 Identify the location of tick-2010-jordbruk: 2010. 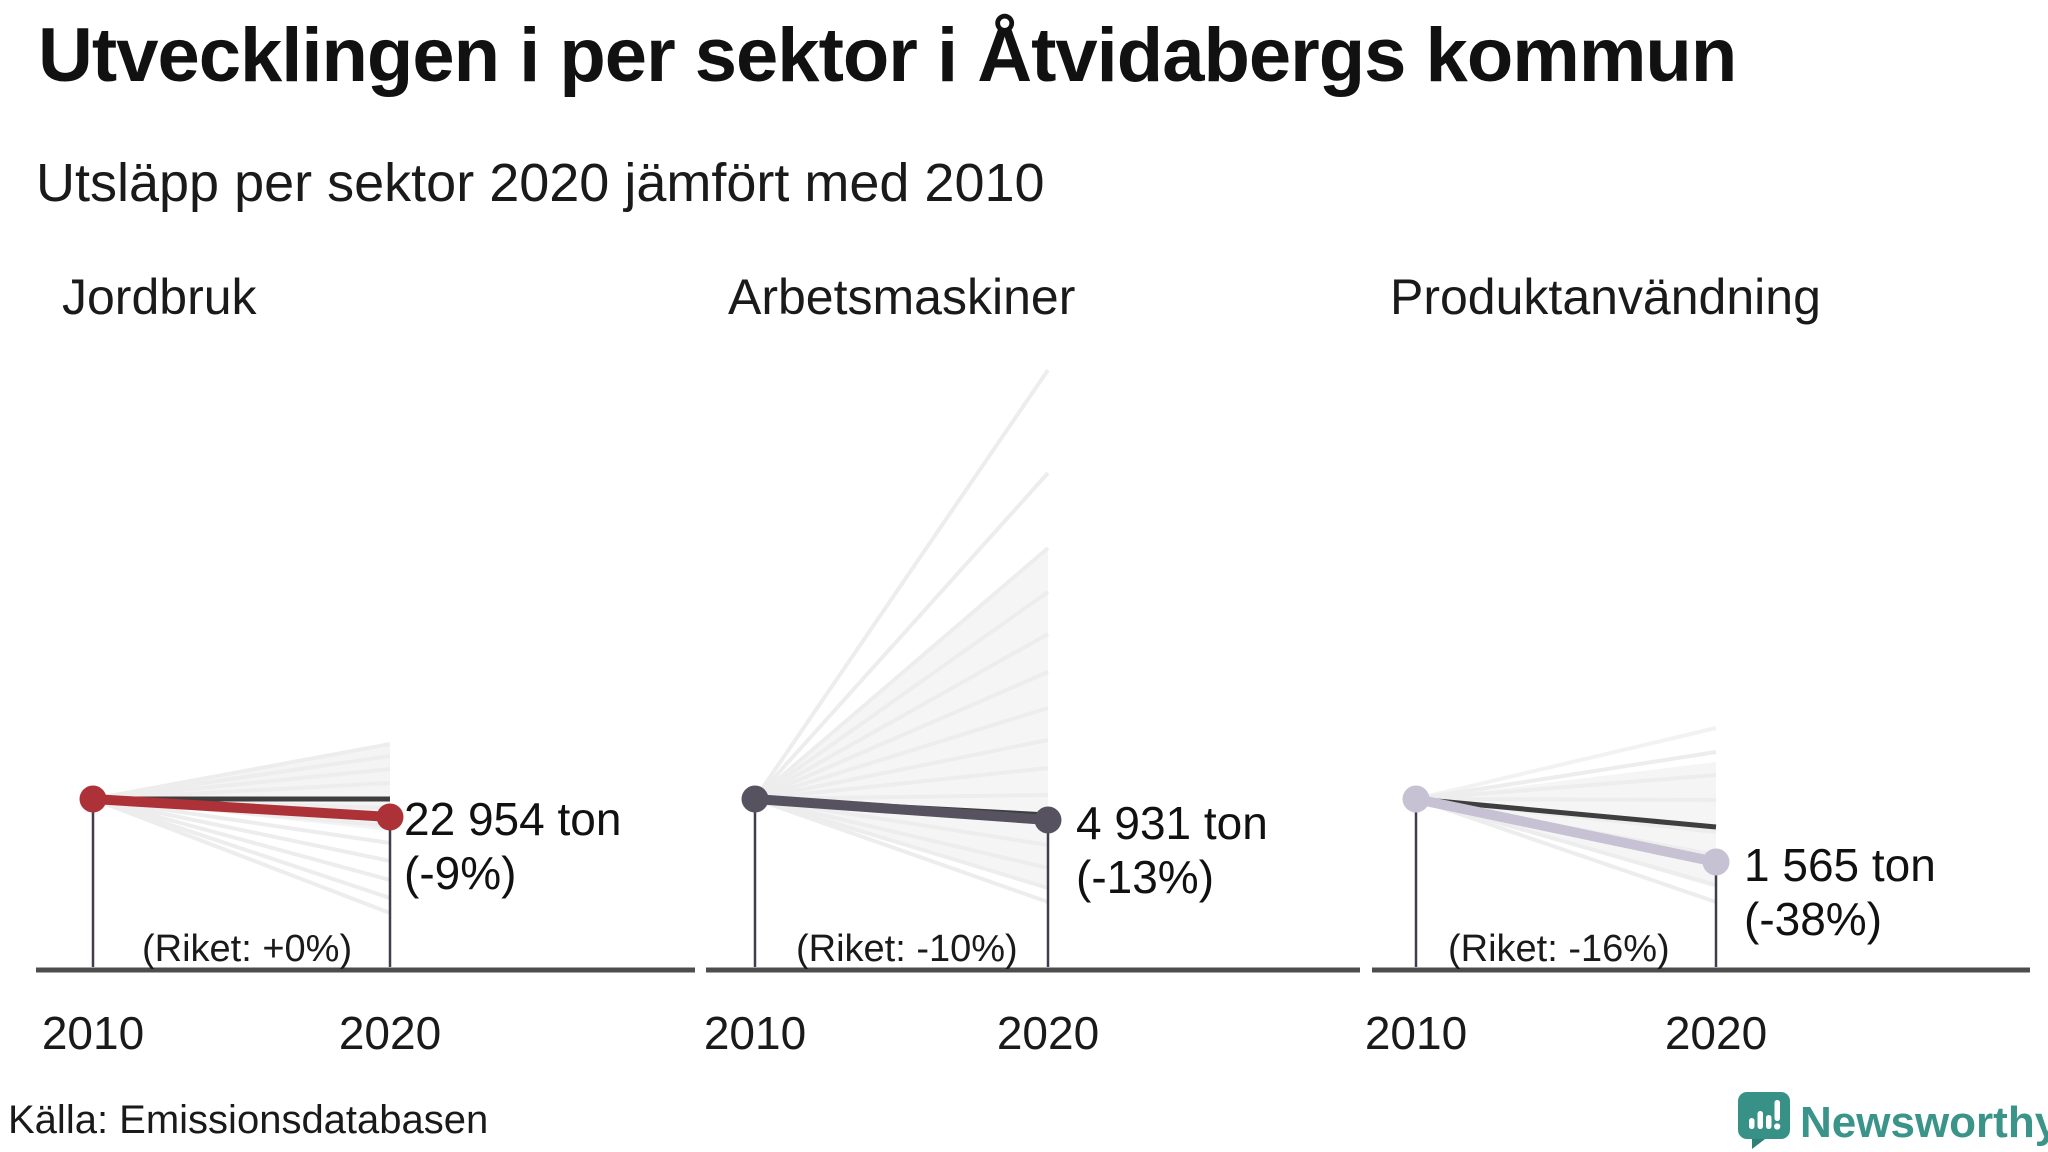
(93, 1033).